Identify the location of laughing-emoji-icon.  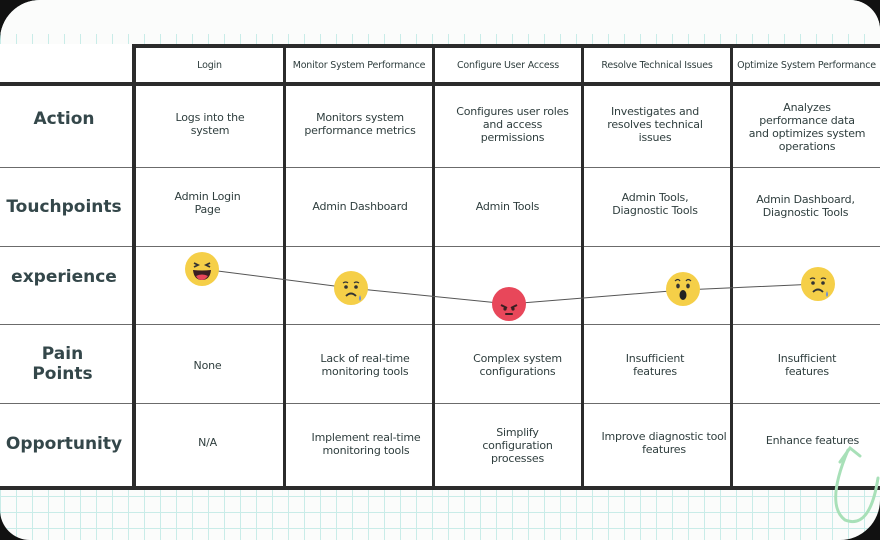
(202, 269).